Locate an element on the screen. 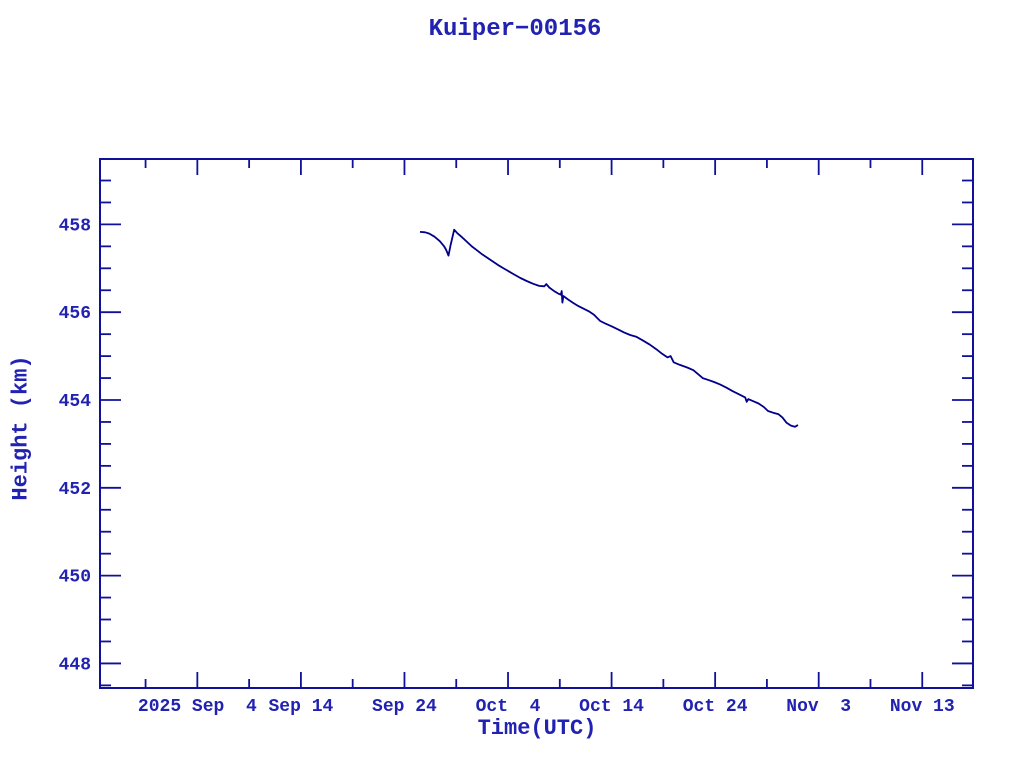 The height and width of the screenshot is (768, 1024). height-series-line is located at coordinates (609, 328).